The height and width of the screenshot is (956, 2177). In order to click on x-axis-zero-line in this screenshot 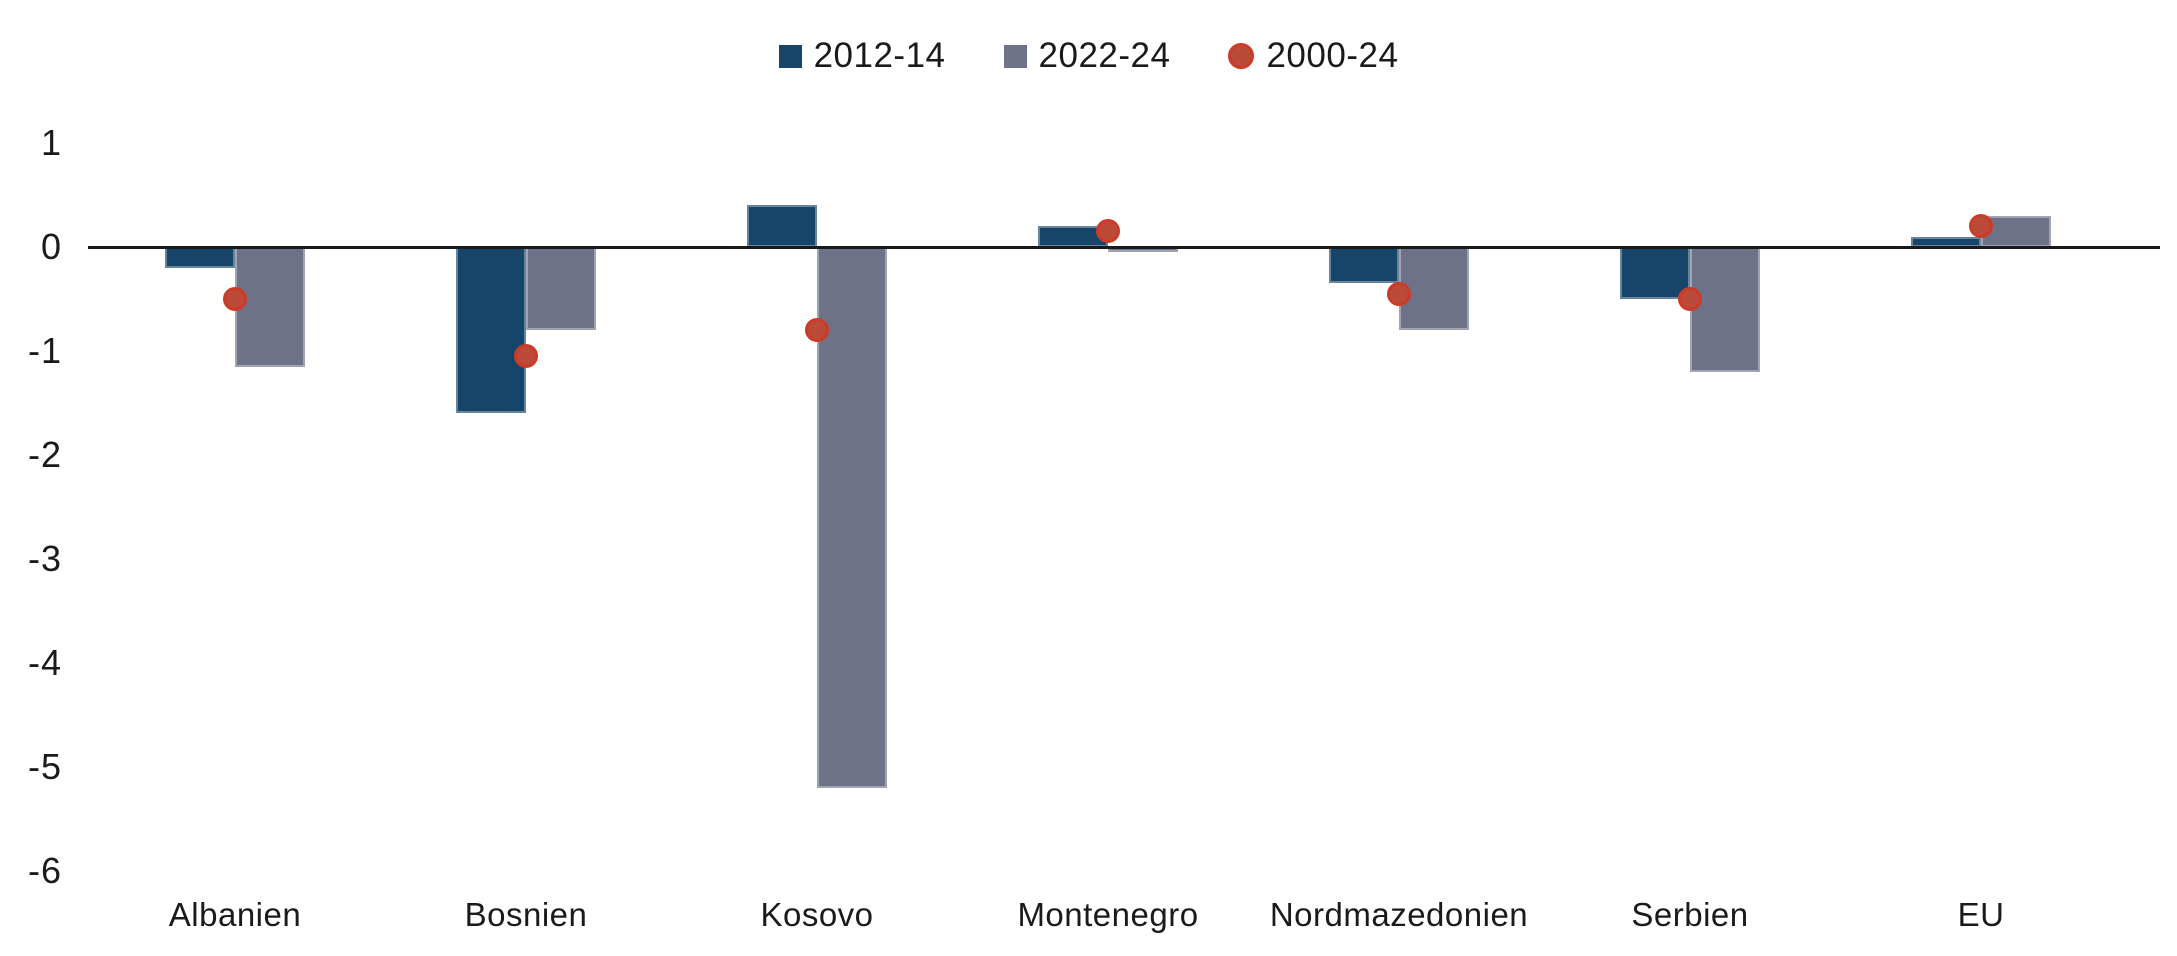, I will do `click(1124, 247)`.